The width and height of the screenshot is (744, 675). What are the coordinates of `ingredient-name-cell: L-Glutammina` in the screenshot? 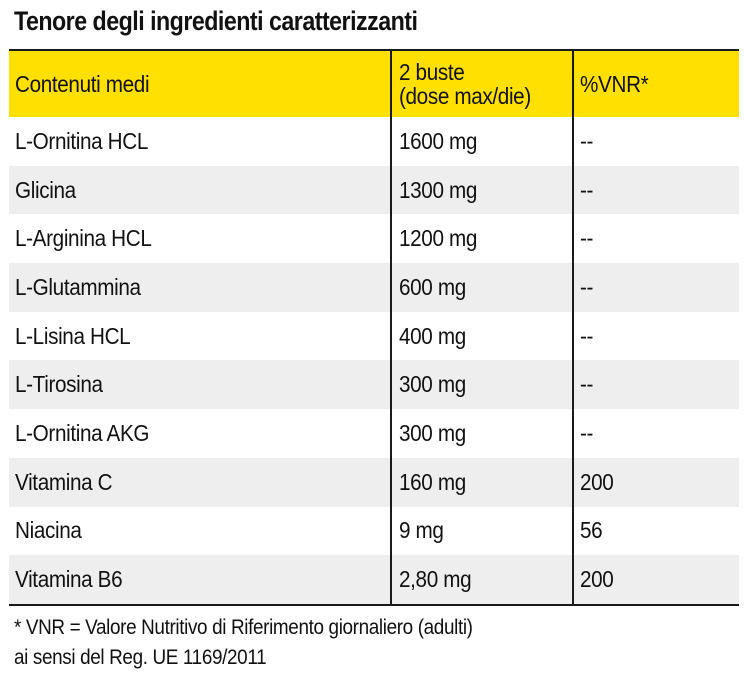 It's located at (199, 287).